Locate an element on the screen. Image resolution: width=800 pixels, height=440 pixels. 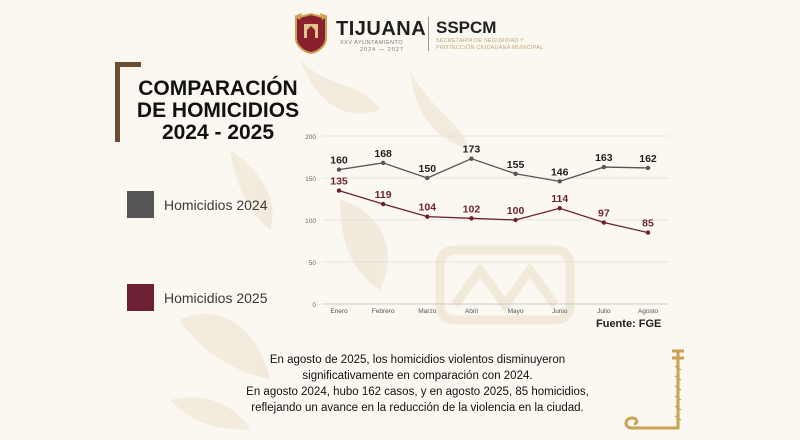
data-label-2024: 173 is located at coordinates (472, 150).